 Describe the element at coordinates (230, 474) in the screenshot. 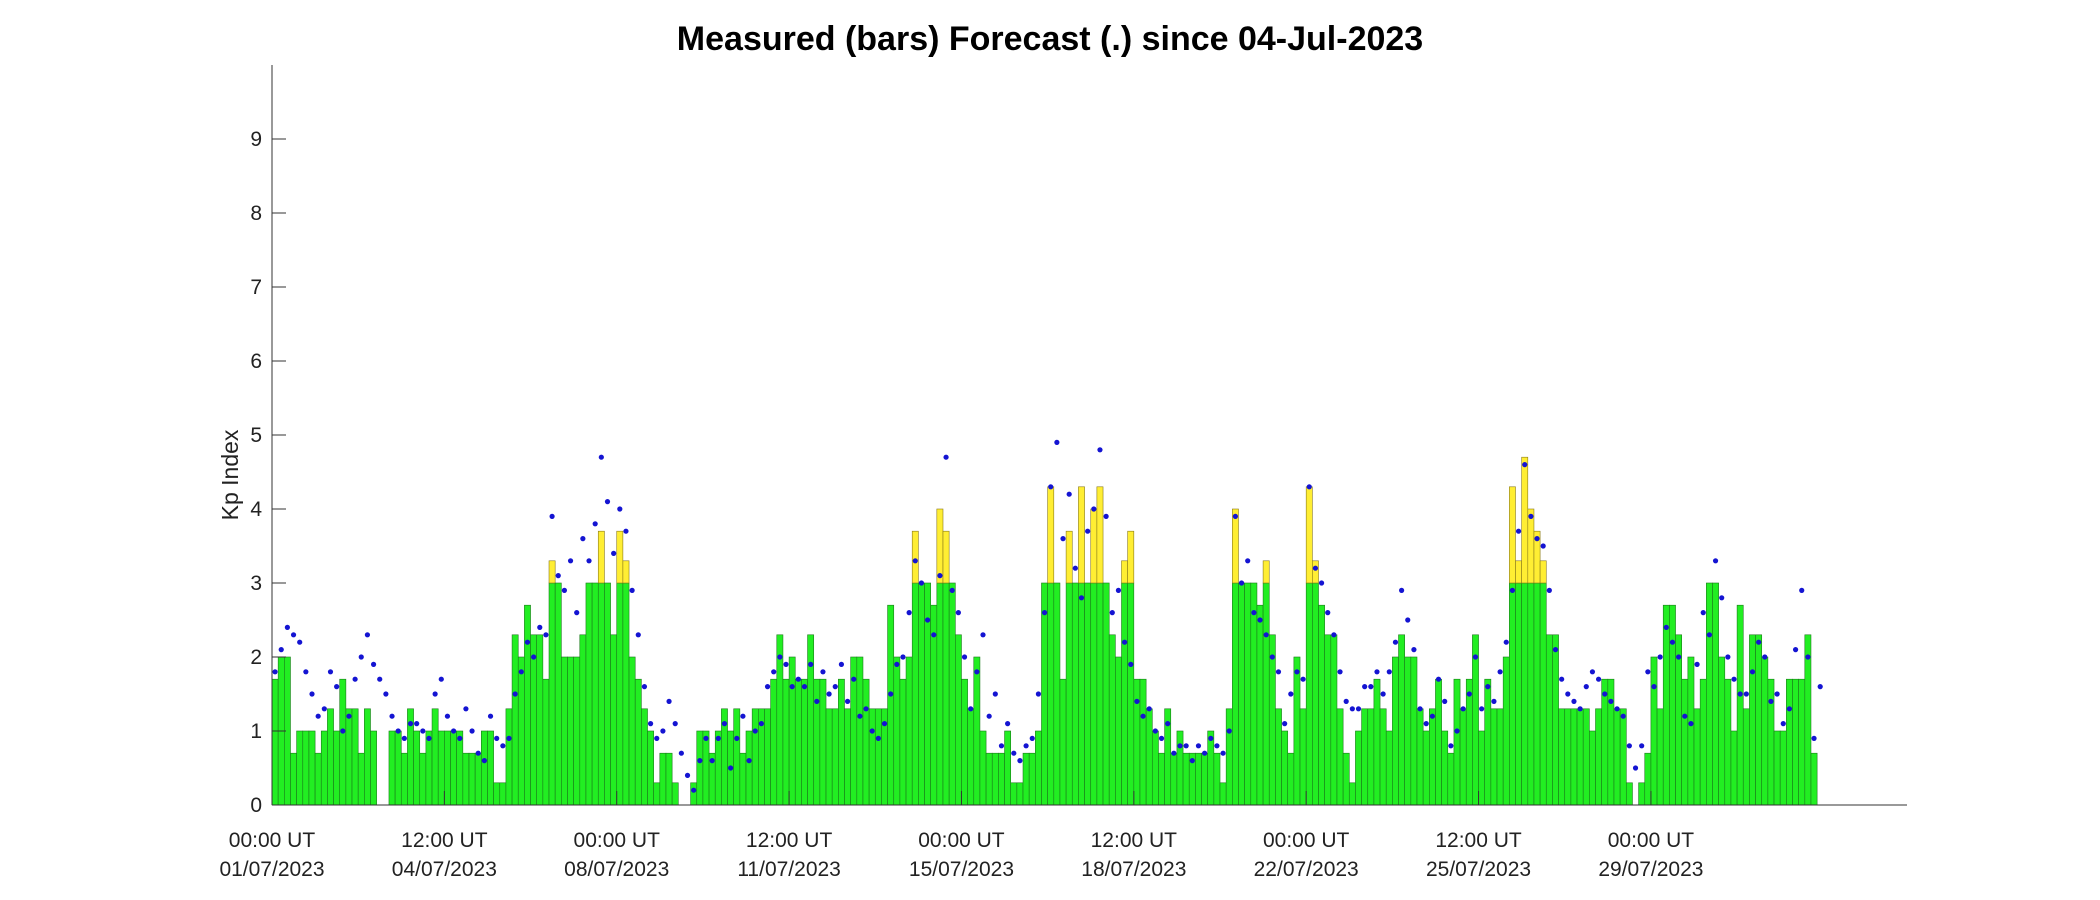

I see `y-axis-label: Kp Index` at that location.